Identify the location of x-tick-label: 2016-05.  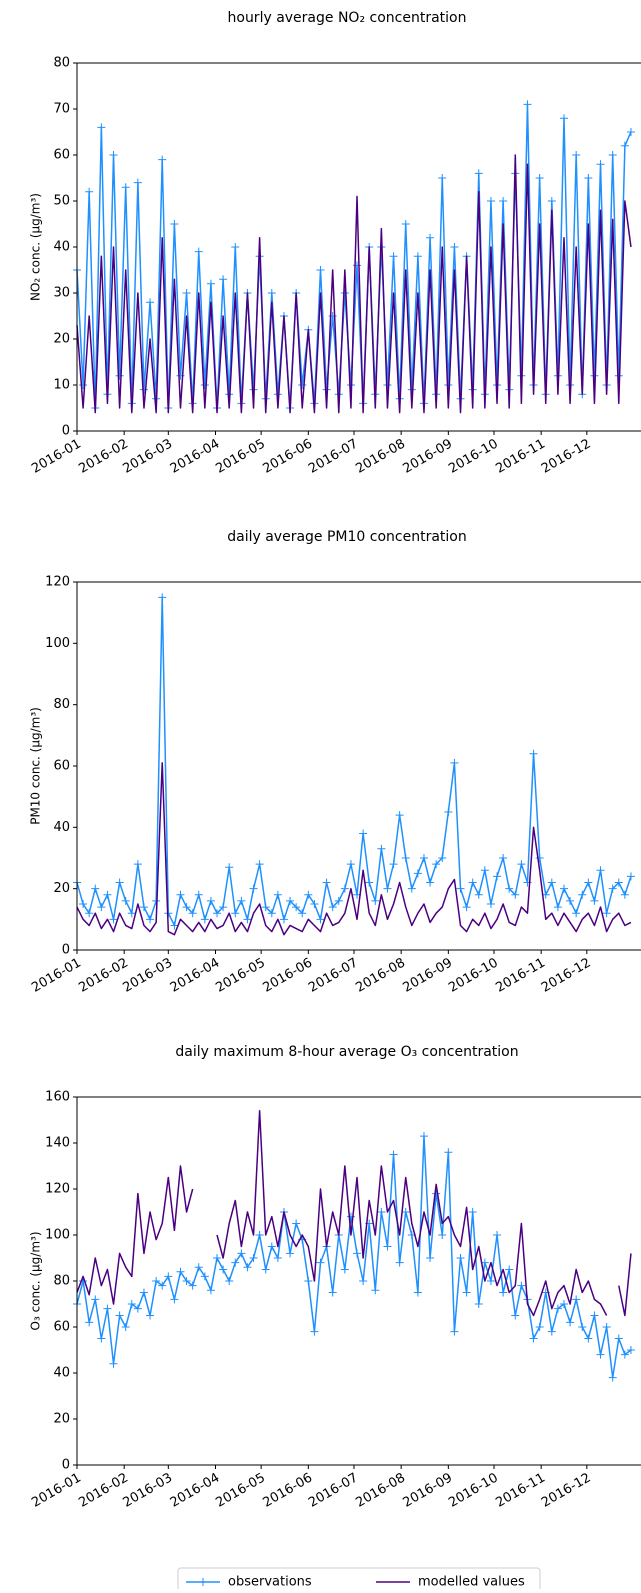
(240, 1491).